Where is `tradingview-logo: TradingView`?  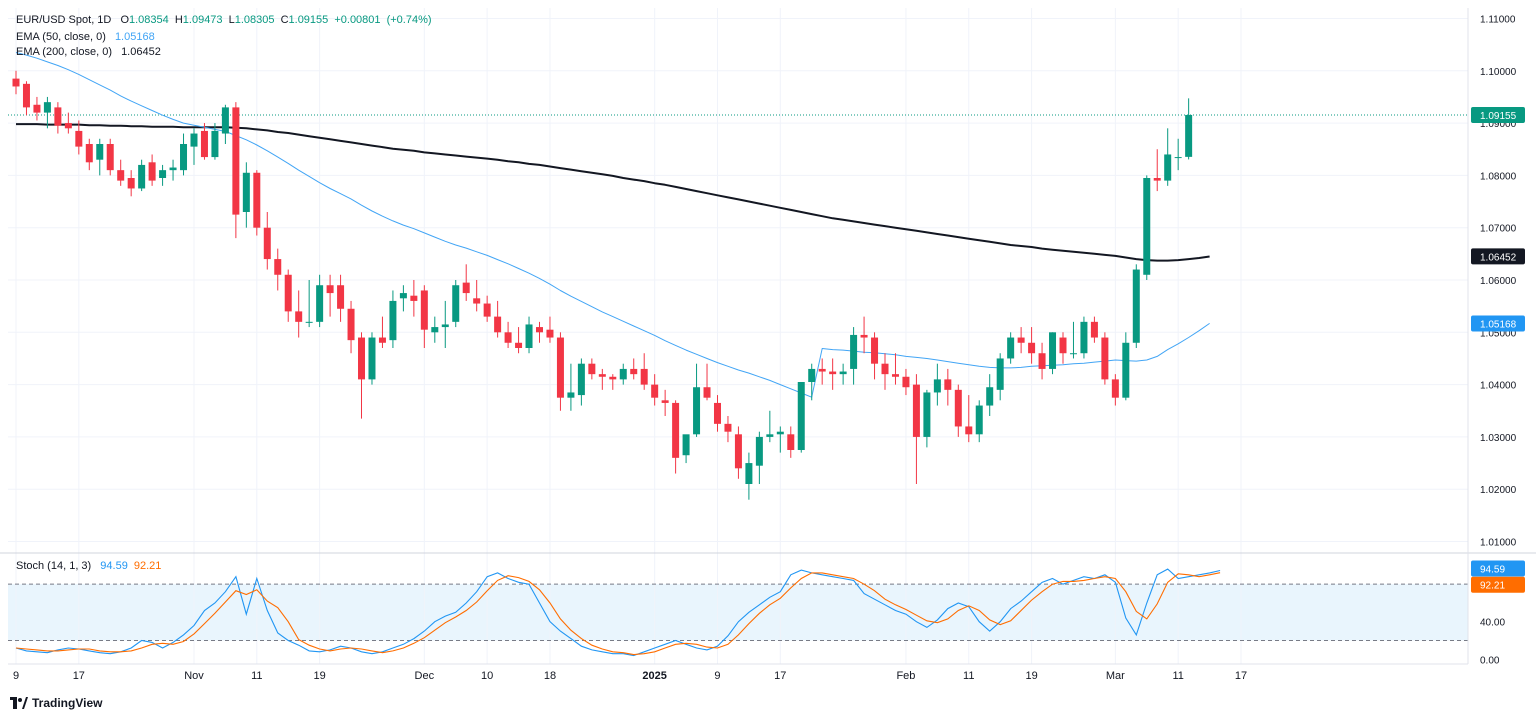 tradingview-logo: TradingView is located at coordinates (56, 703).